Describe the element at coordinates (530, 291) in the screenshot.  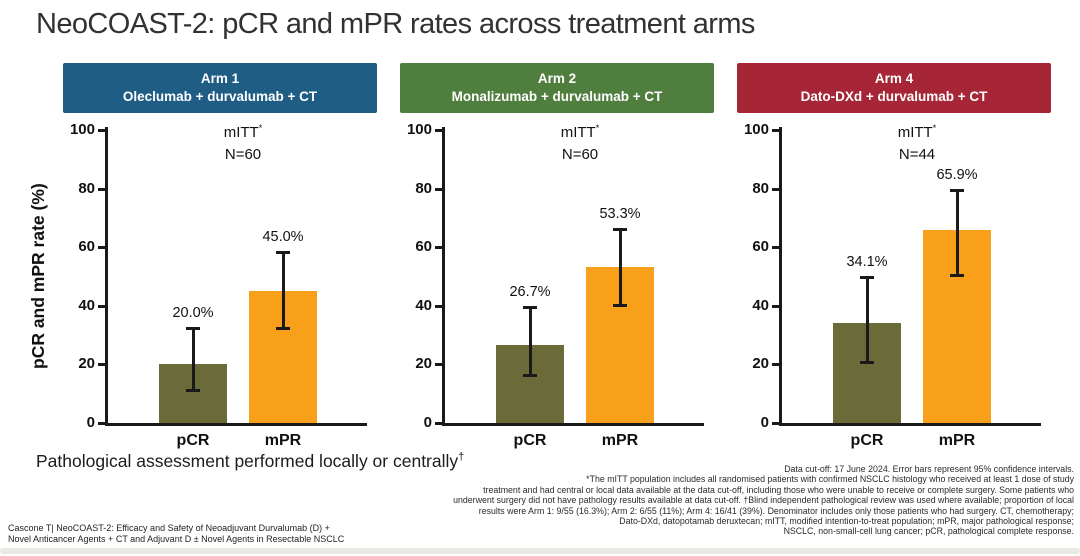
I see `value-label: 26.7%` at that location.